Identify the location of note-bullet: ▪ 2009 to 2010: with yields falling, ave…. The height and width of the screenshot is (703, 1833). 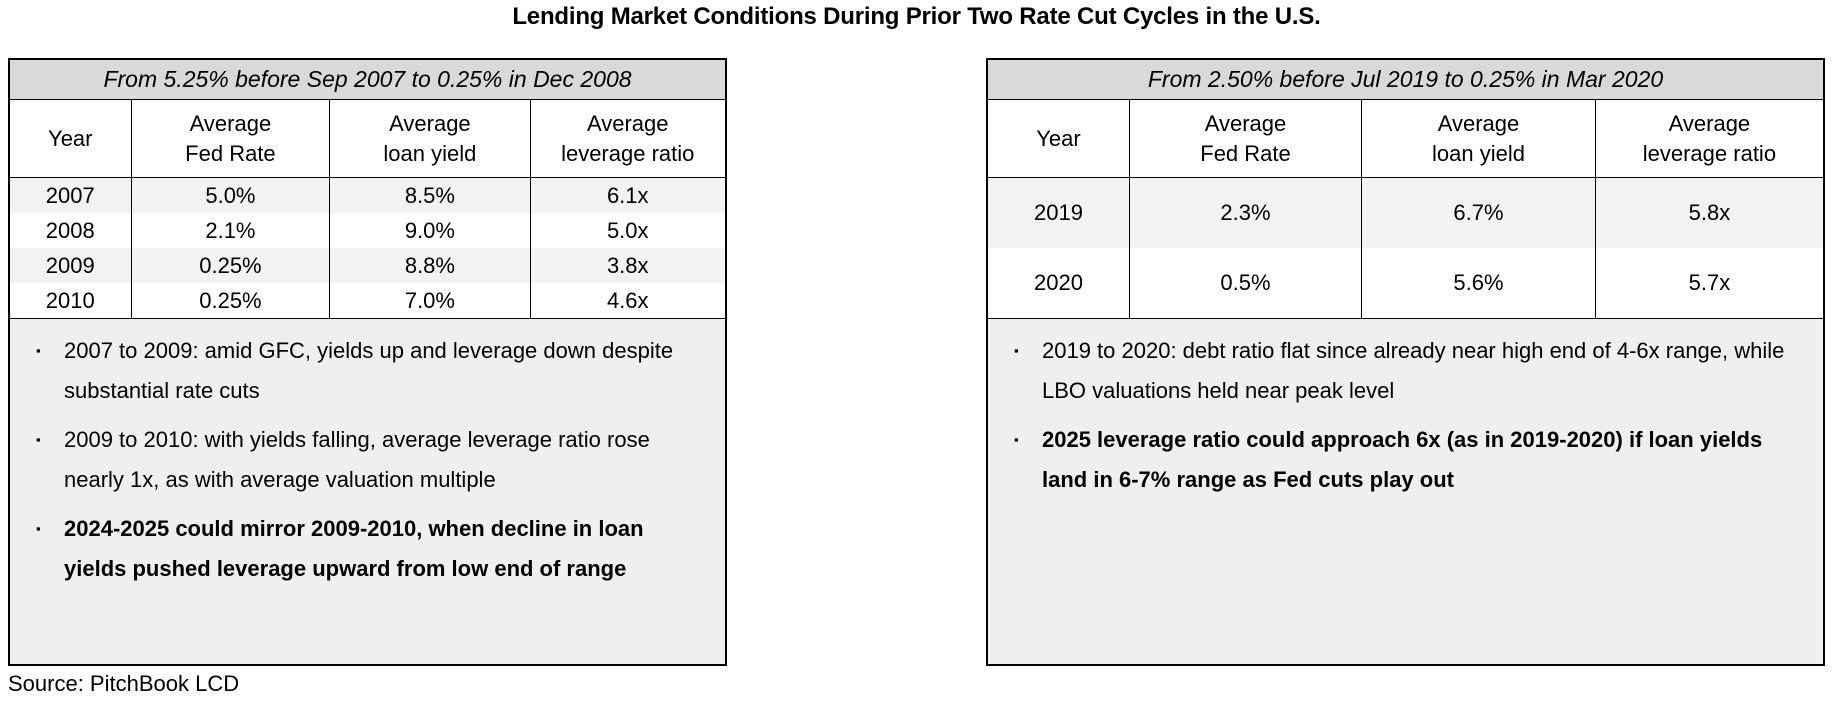
(360, 460).